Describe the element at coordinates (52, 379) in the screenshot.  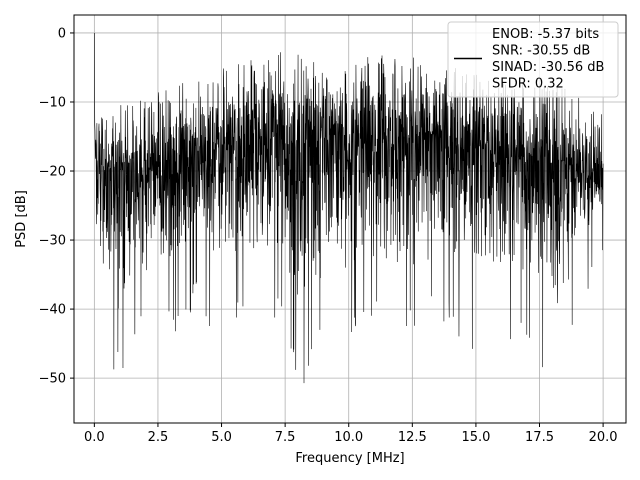
I see `y-tick-label: −50` at that location.